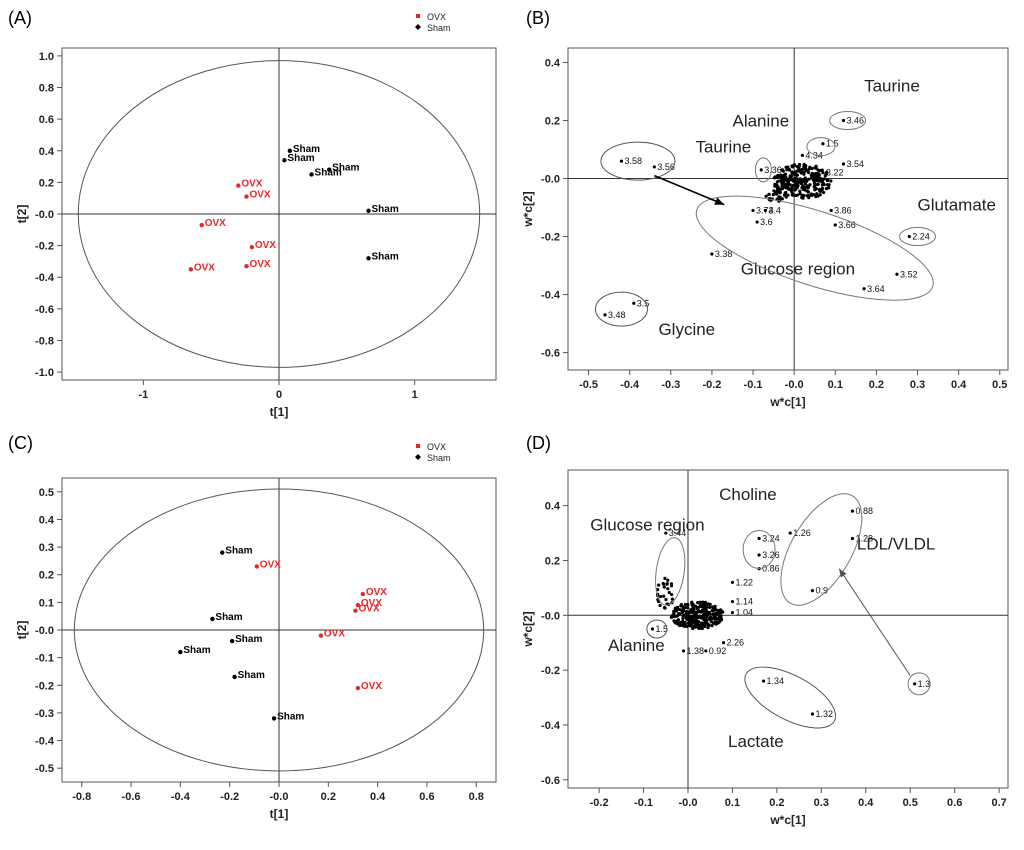  Describe the element at coordinates (760, 120) in the screenshot. I see `annotation-alanine: Alanine` at that location.